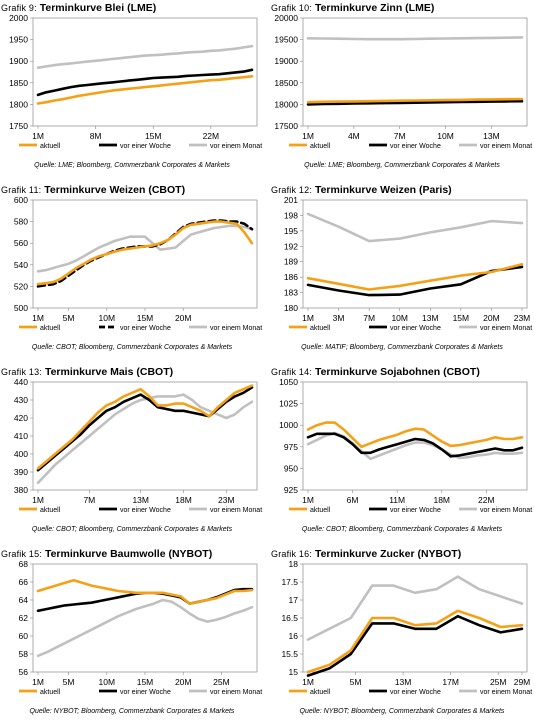 The height and width of the screenshot is (726, 534). What do you see at coordinates (286, 18) in the screenshot?
I see `y-tick-label: 20000` at bounding box center [286, 18].